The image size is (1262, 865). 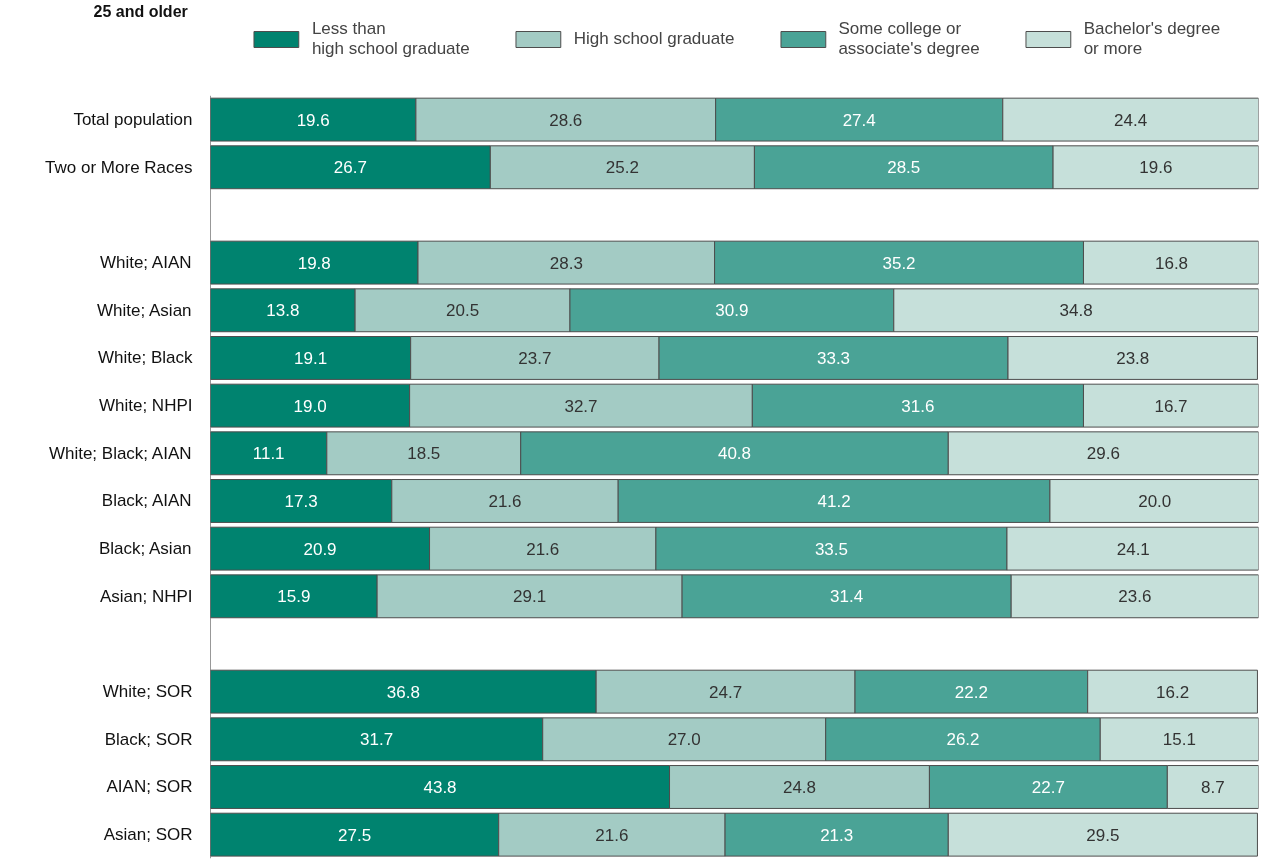 I want to click on data-label: 29.1, so click(x=530, y=597).